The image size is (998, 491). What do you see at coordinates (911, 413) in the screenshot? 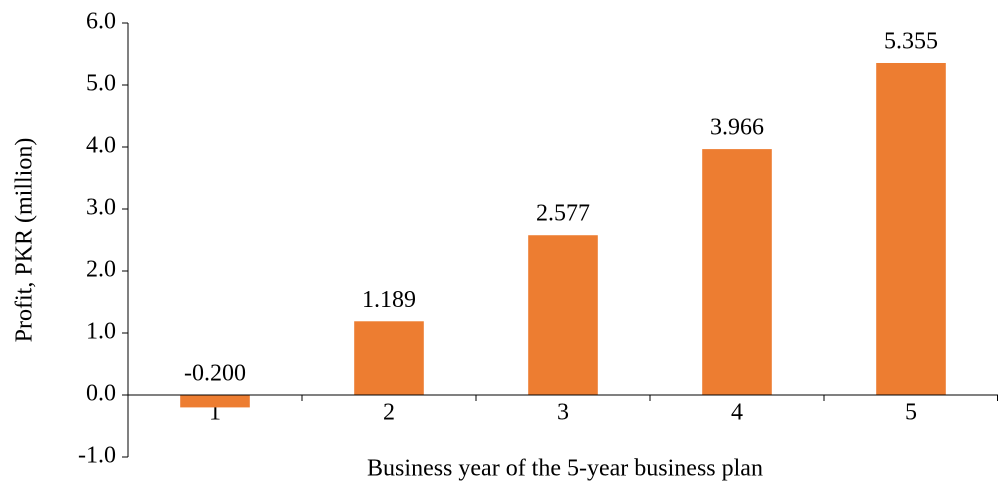
I see `x-tick-label: 5` at bounding box center [911, 413].